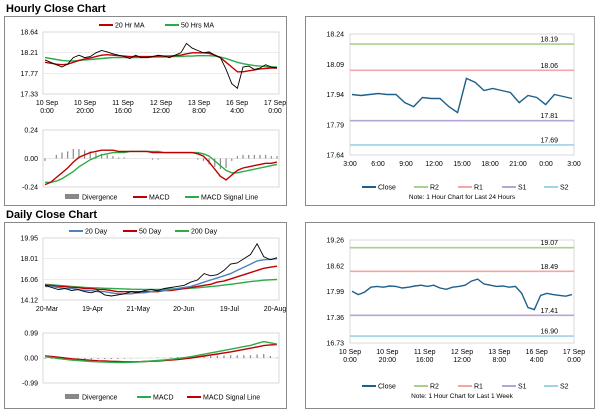  What do you see at coordinates (462, 352) in the screenshot?
I see `pivot-xtick-date: 12 Sep` at bounding box center [462, 352].